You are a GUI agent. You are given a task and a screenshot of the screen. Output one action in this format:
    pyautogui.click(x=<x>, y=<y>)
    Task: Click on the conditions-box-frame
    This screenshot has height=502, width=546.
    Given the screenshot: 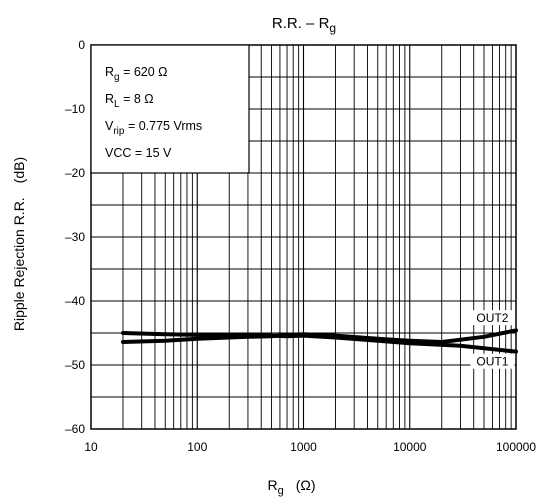 What is the action you would take?
    pyautogui.click(x=170, y=109)
    